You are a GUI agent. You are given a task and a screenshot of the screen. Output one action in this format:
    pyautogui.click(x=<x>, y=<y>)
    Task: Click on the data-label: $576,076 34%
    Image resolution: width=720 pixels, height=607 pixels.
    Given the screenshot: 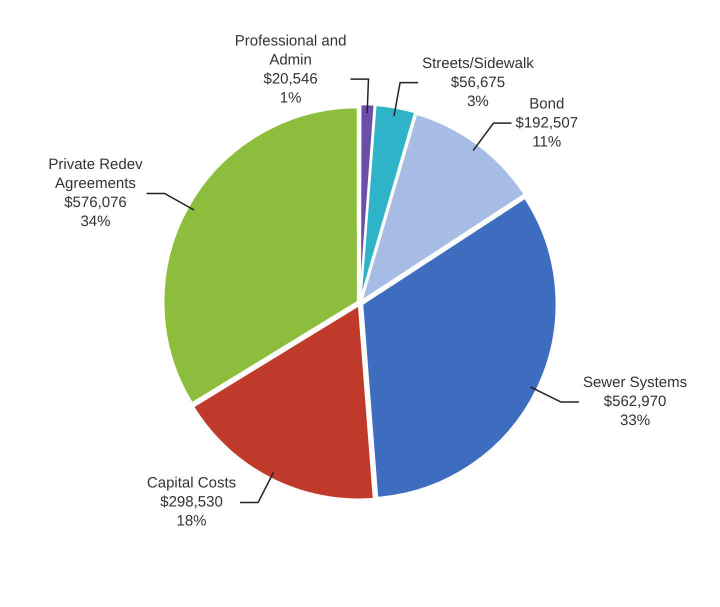 What is the action you would take?
    pyautogui.click(x=95, y=212)
    